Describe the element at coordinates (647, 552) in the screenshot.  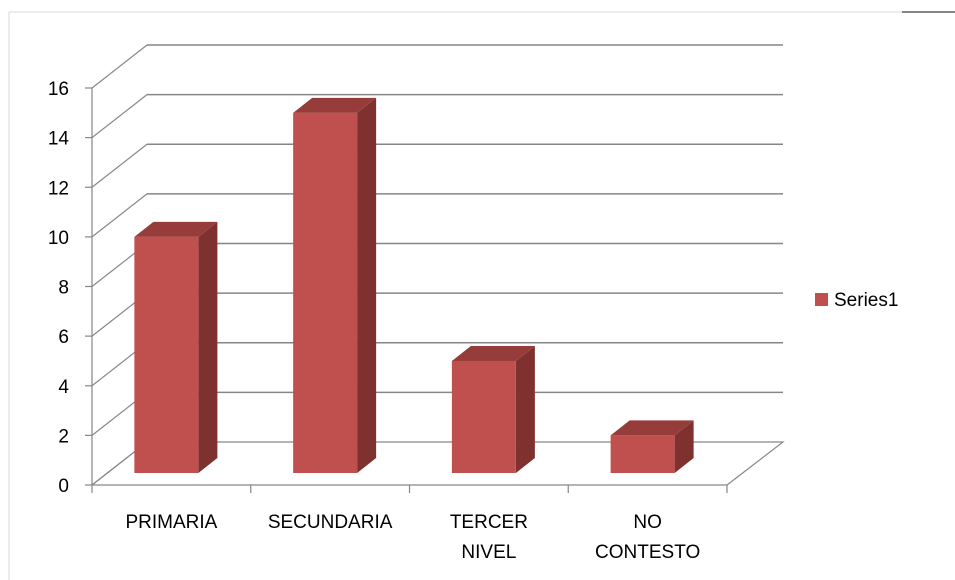
I see `x-tick-label: CONTESTO` at that location.